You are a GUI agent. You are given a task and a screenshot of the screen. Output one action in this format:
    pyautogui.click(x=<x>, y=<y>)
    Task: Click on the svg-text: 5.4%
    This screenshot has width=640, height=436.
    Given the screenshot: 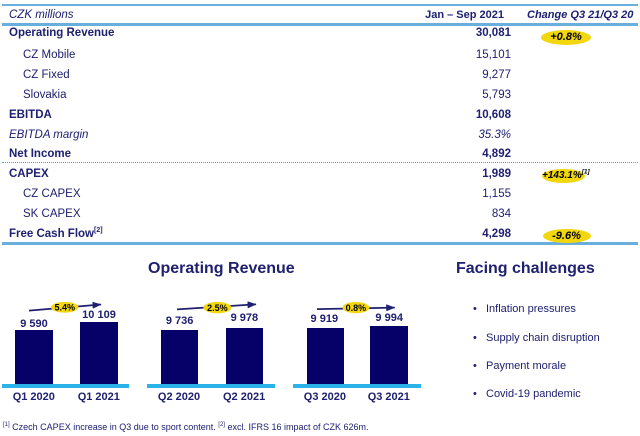 What is the action you would take?
    pyautogui.click(x=64, y=308)
    